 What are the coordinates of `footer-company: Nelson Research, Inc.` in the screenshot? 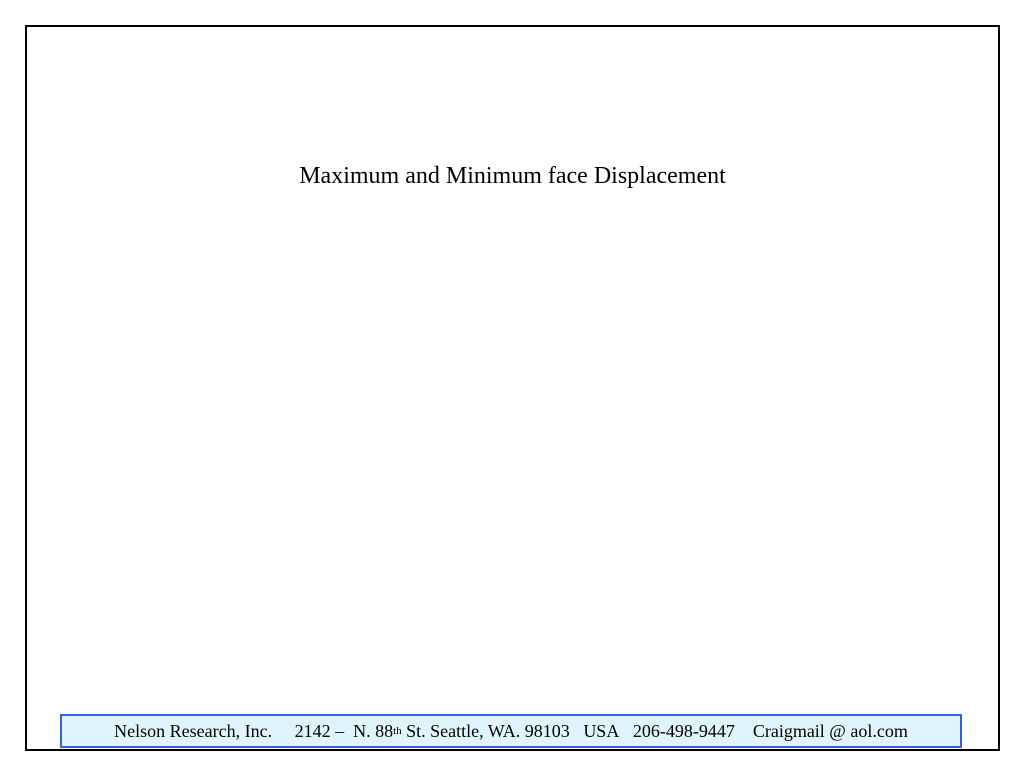 It's located at (193, 730).